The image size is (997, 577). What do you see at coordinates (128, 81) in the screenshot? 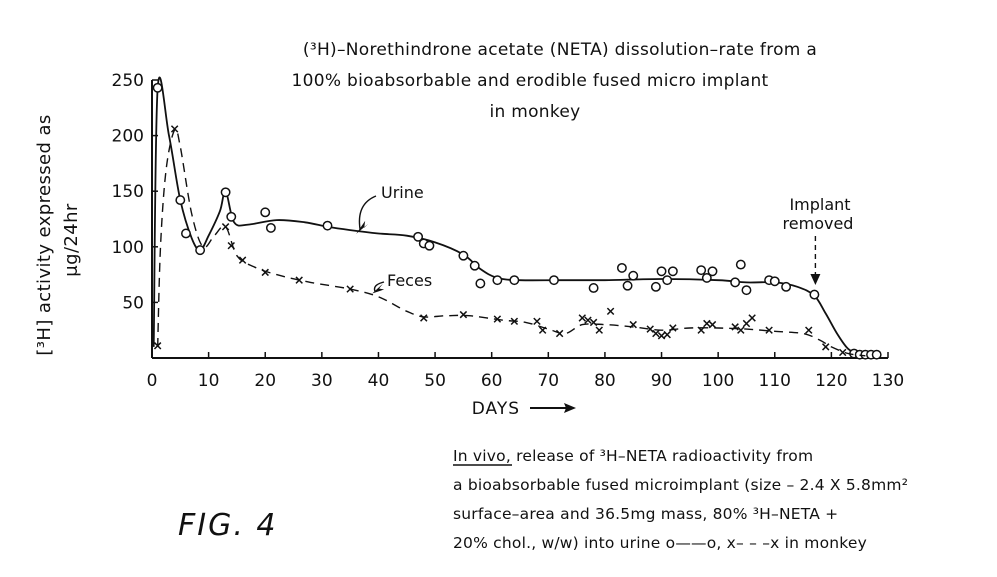
I see `y-tick-label: 250` at bounding box center [128, 81].